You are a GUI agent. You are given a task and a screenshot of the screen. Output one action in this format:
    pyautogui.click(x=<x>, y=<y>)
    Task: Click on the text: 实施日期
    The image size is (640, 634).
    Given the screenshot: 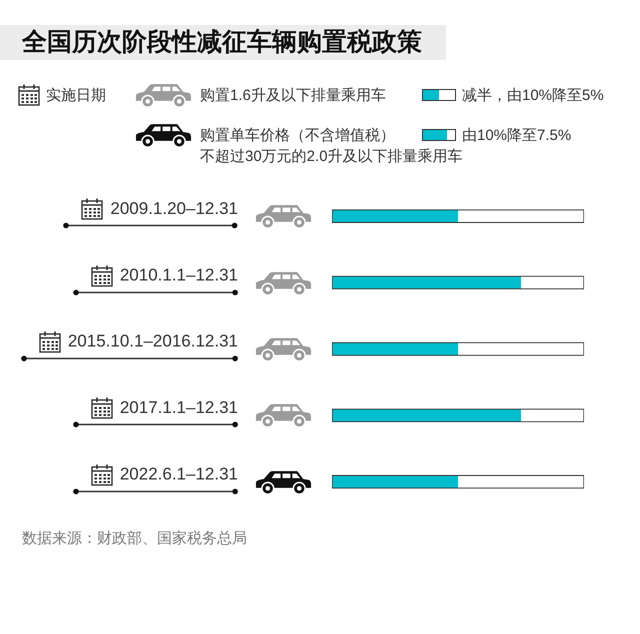 What is the action you would take?
    pyautogui.click(x=76, y=96)
    